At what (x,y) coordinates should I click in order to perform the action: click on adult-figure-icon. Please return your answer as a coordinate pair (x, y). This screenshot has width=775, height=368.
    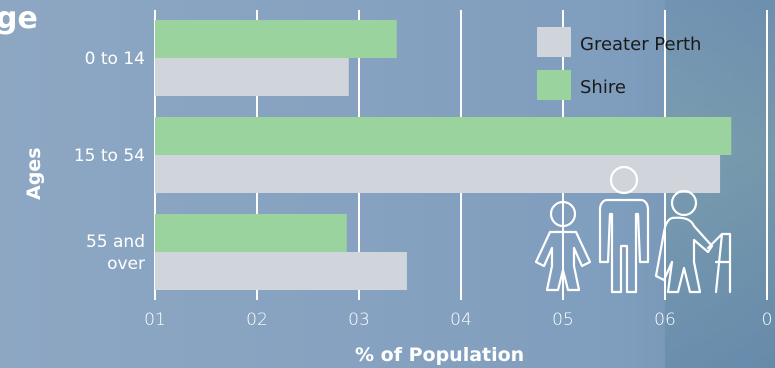
    Looking at the image, I should click on (624, 229).